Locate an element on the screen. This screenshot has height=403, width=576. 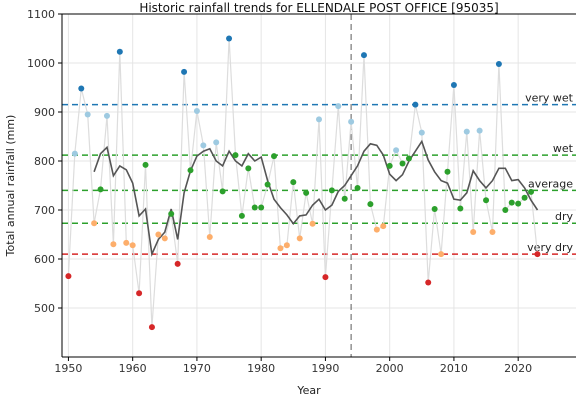
threshold-label: average is located at coordinates (550, 183).